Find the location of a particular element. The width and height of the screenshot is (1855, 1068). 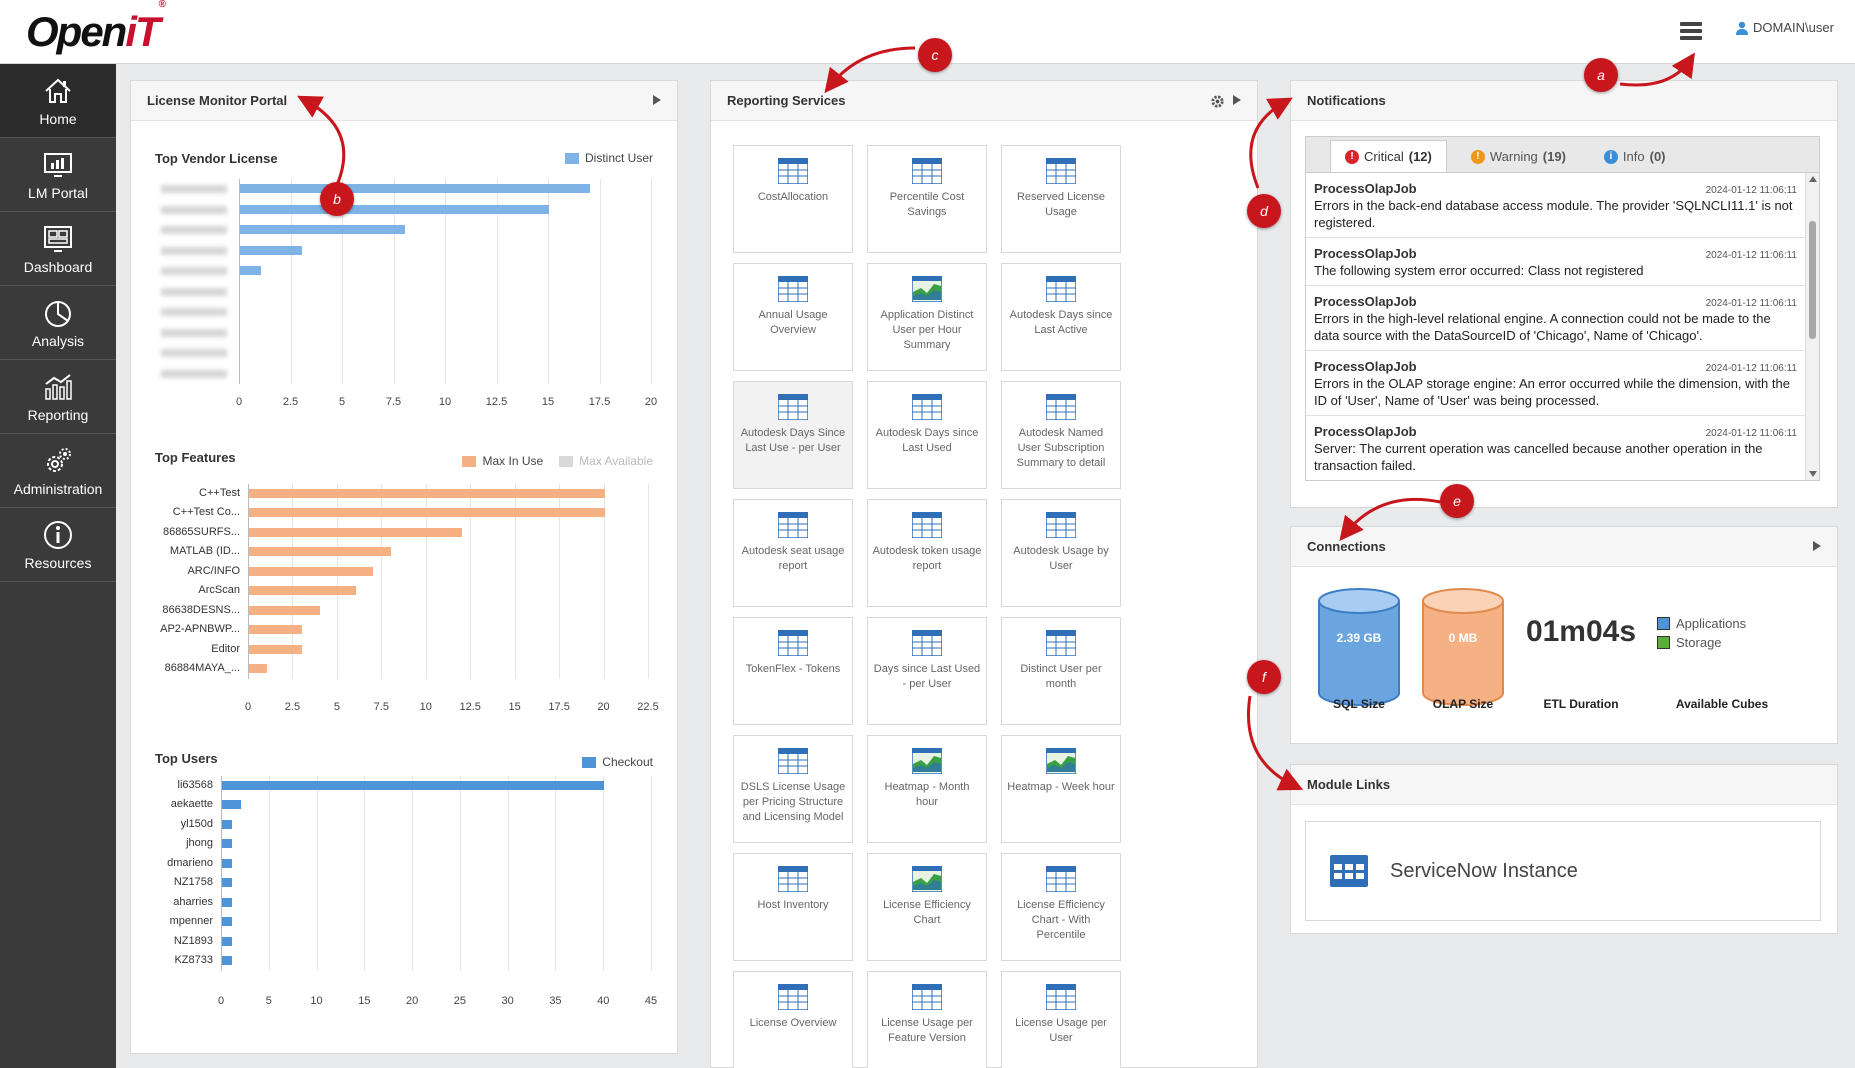

report-tile-label: Autodesk token usage report is located at coordinates (927, 558).